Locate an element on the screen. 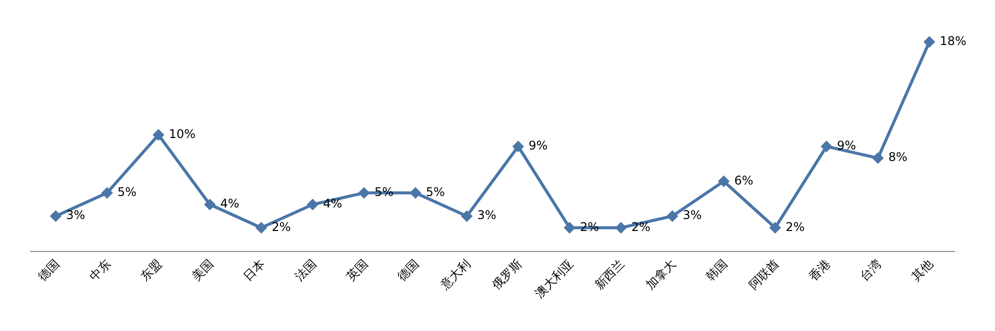 Image resolution: width=995 pixels, height=331 pixels. x-tick-label: 澳大利亚 is located at coordinates (554, 278).